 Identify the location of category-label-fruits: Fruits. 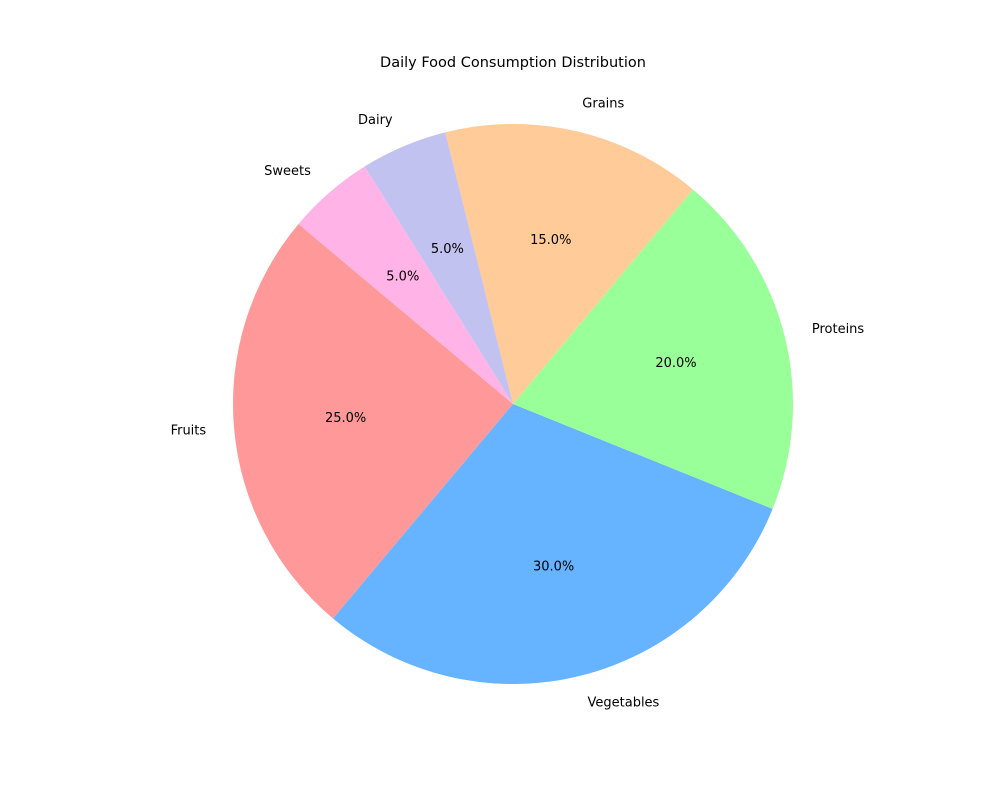
(189, 430).